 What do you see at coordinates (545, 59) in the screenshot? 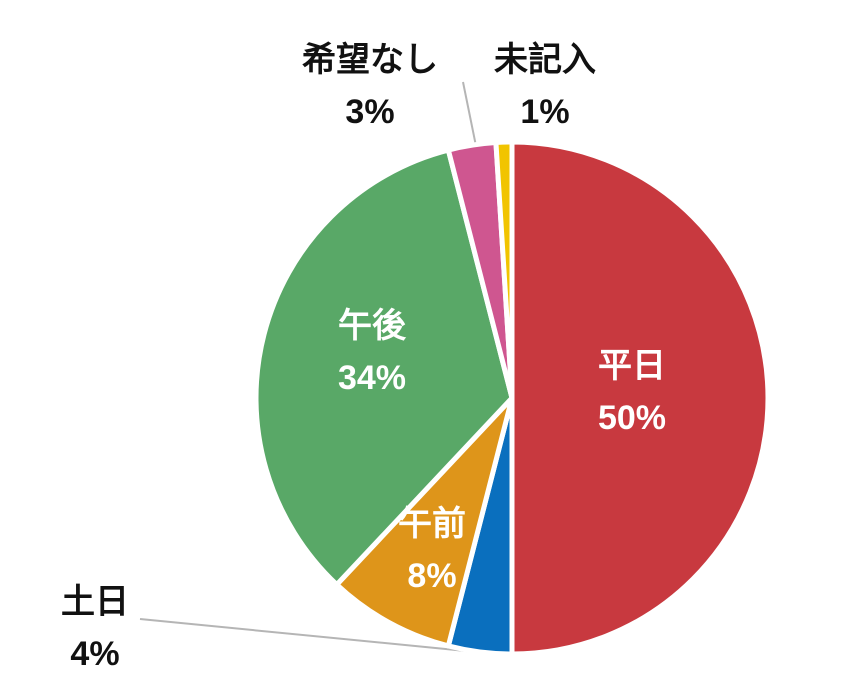
I see `slice-label: 未記入` at bounding box center [545, 59].